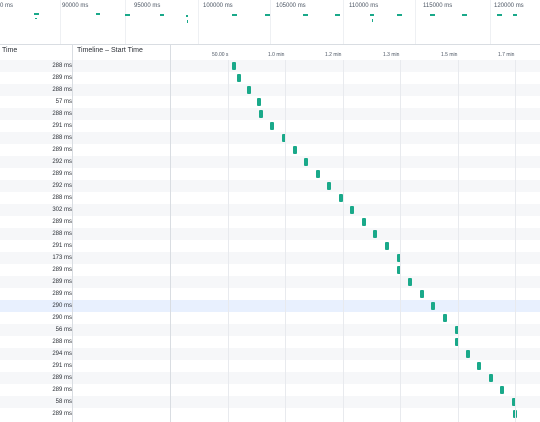 The image size is (540, 422). Describe the element at coordinates (10, 50) in the screenshot. I see `time-column-header: Time` at that location.